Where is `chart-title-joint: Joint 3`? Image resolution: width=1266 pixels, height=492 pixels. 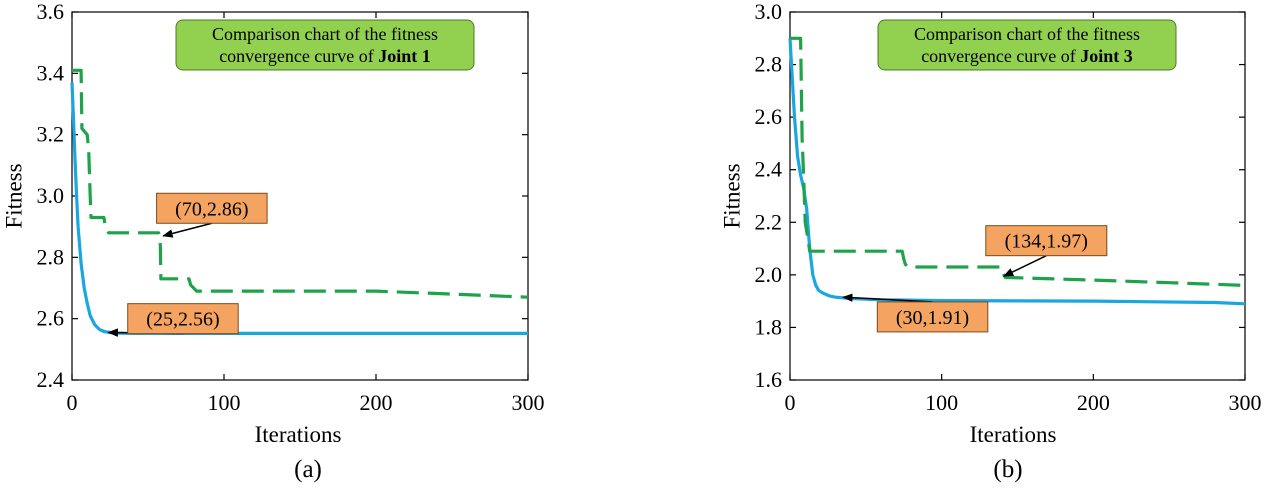
chart-title-joint: Joint 3 is located at coordinates (1106, 56).